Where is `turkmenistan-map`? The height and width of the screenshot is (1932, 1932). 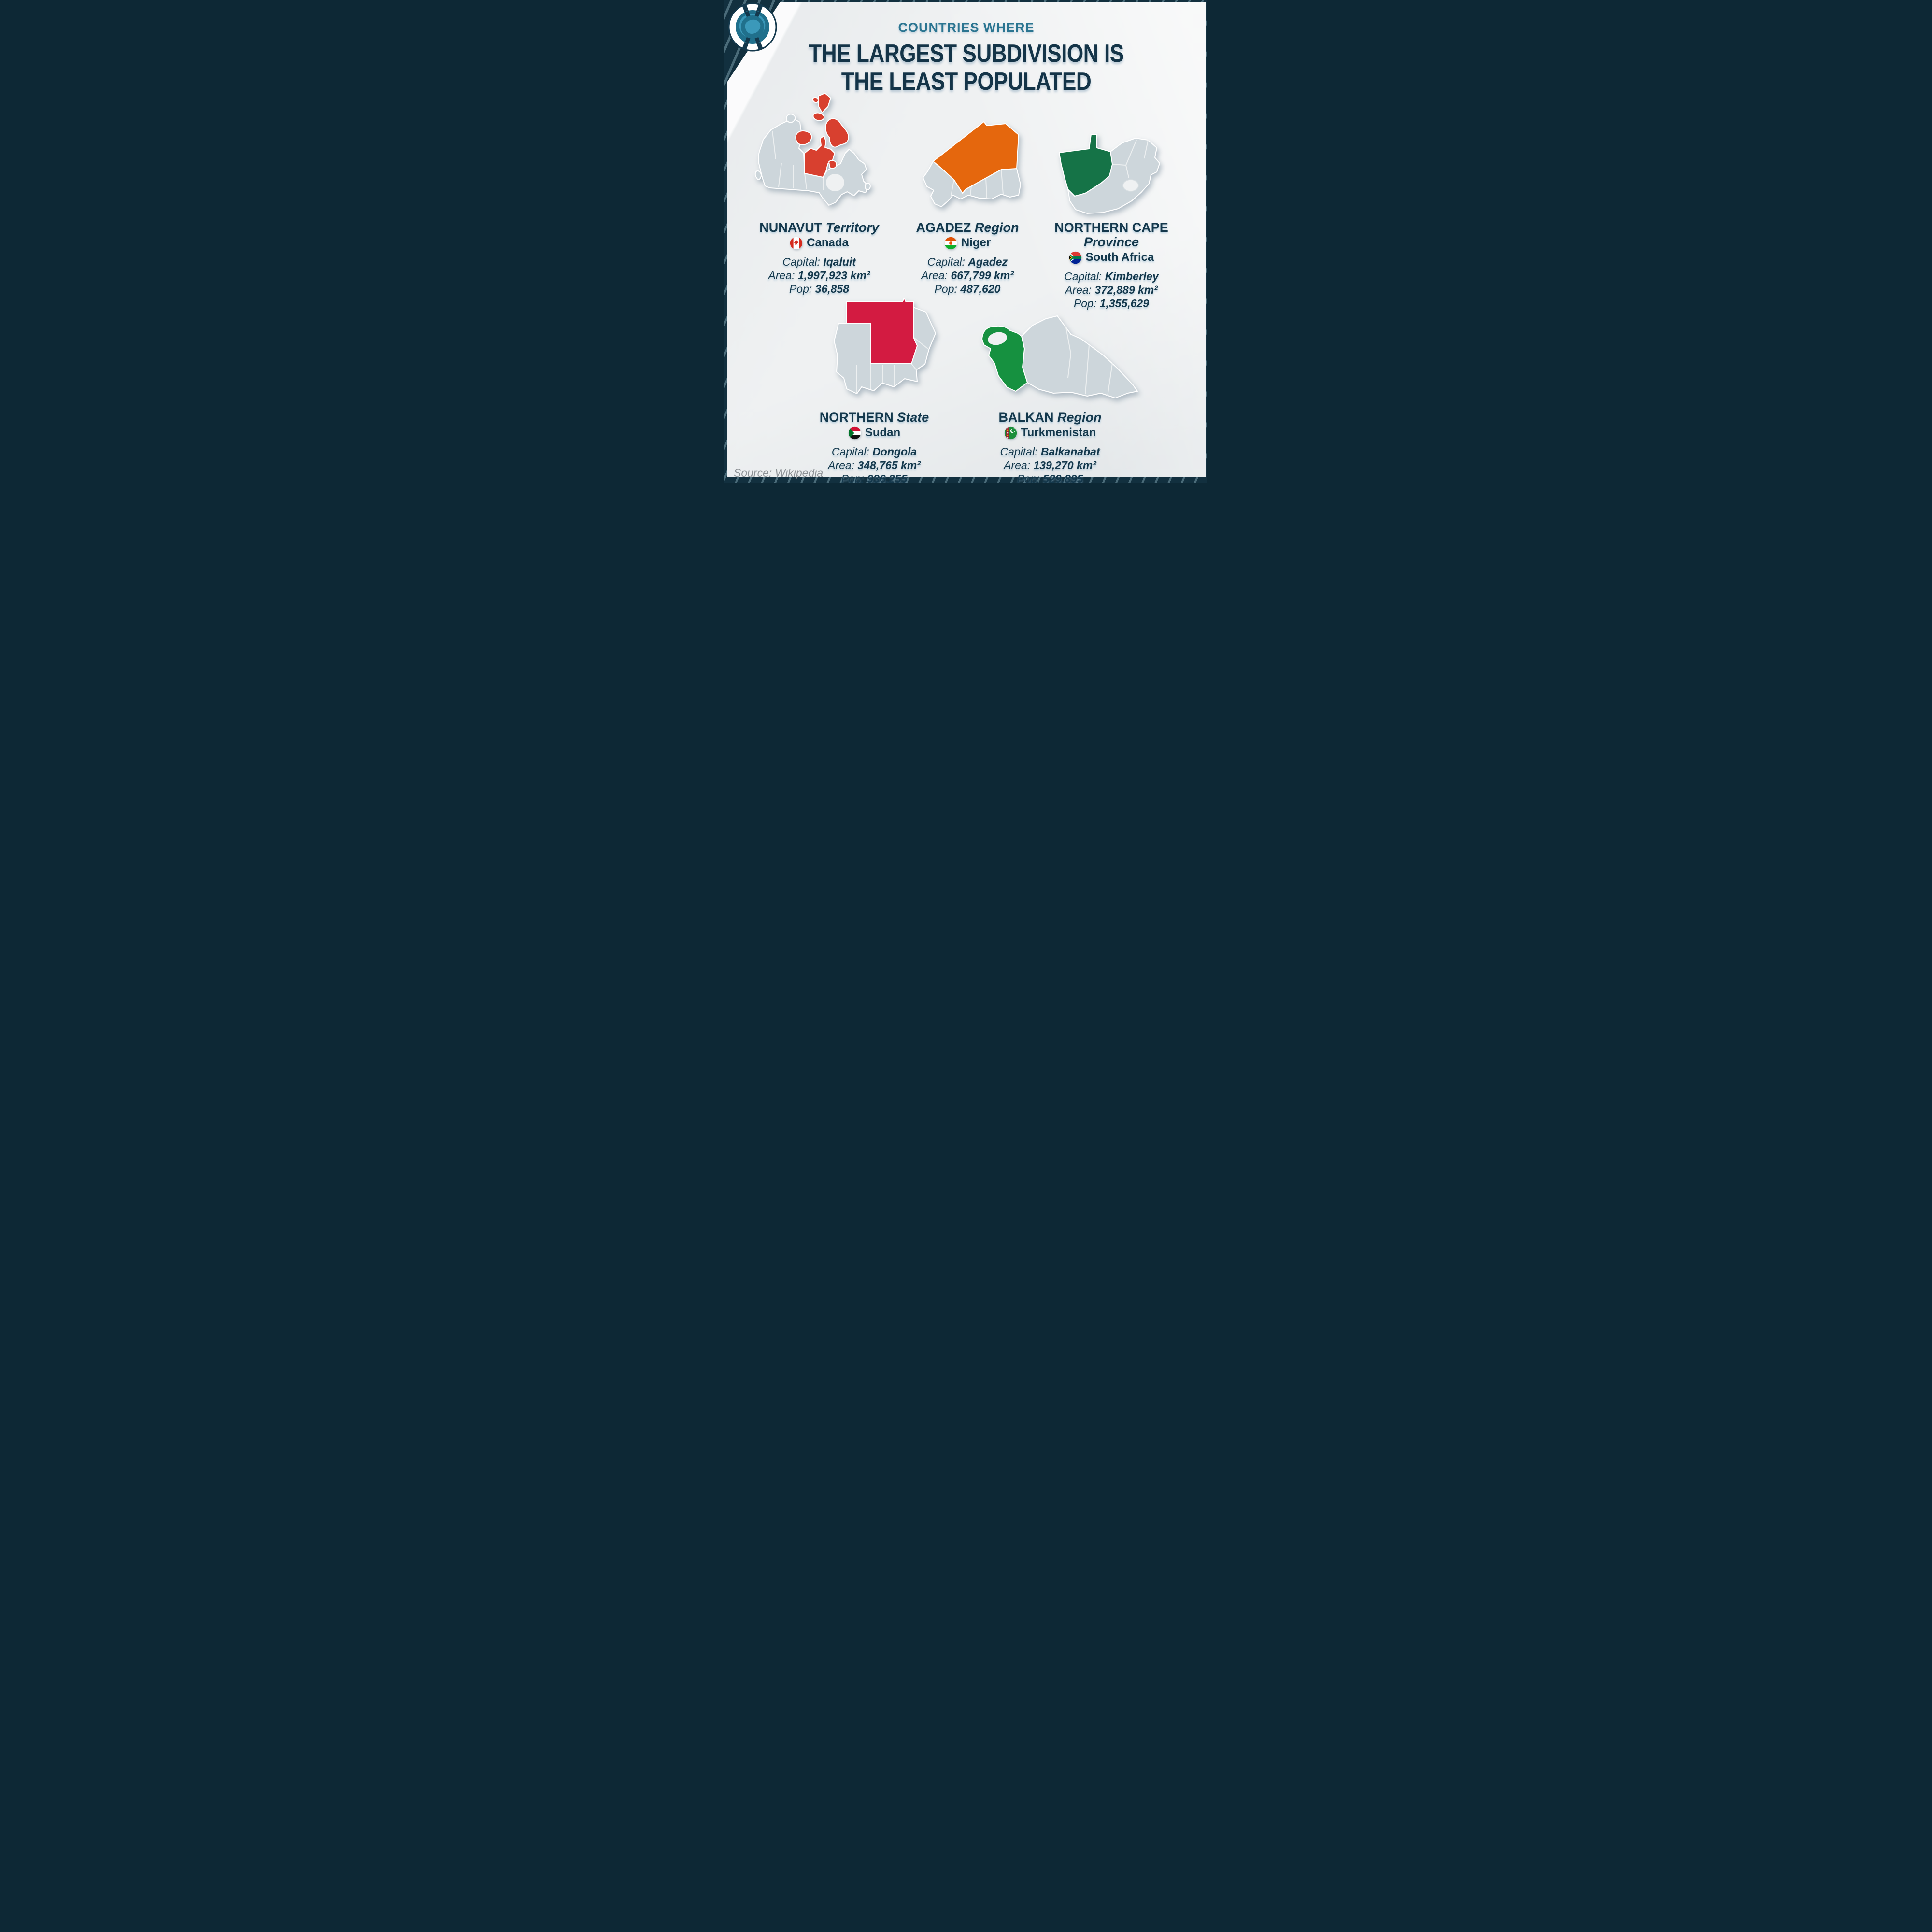 turkmenistan-map is located at coordinates (1059, 356).